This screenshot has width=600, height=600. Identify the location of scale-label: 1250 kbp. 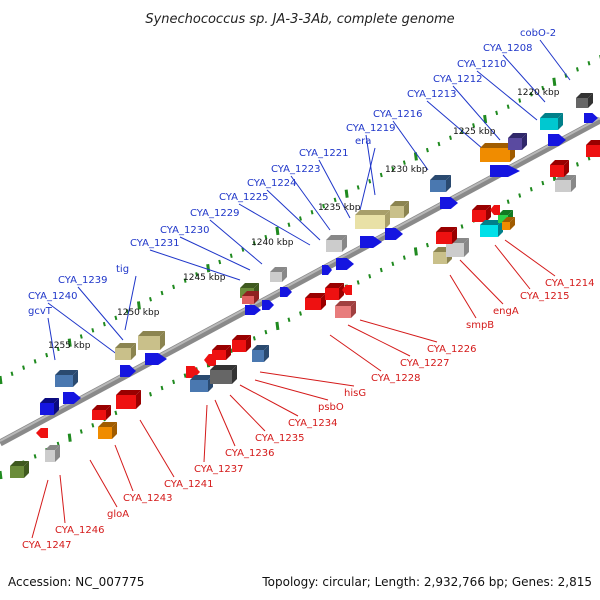
(138, 313).